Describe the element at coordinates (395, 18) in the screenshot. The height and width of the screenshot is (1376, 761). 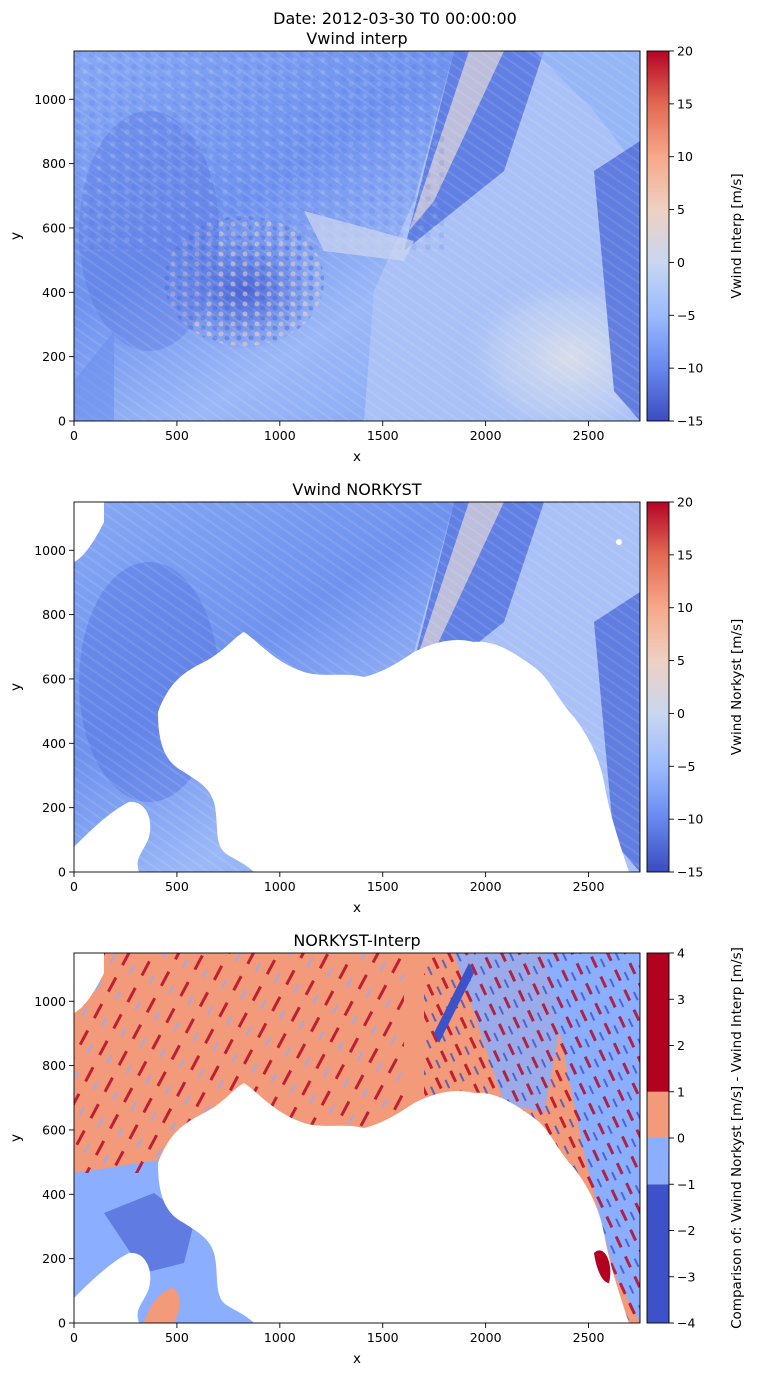
I see `figure-suptitle: Date: 2012-03-30 T0 00:00:00` at that location.